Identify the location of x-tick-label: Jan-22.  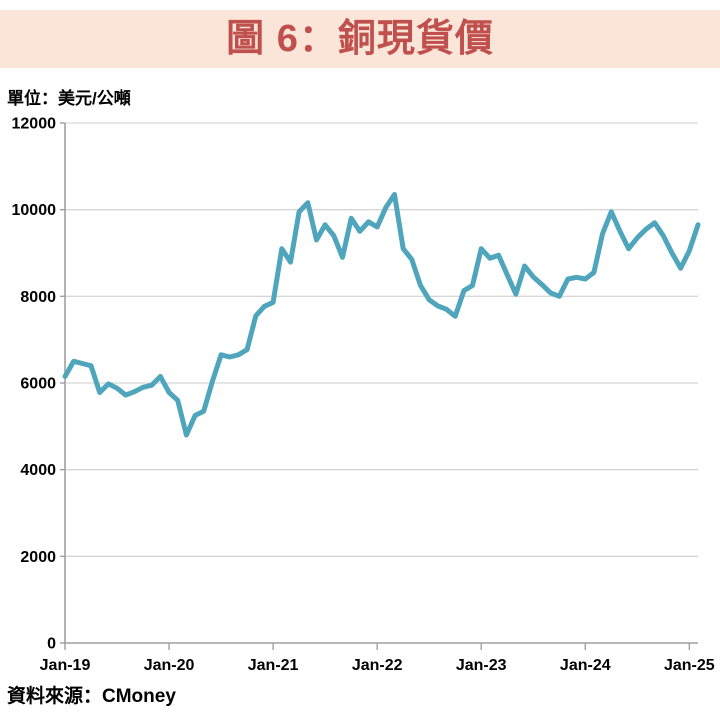
(377, 665).